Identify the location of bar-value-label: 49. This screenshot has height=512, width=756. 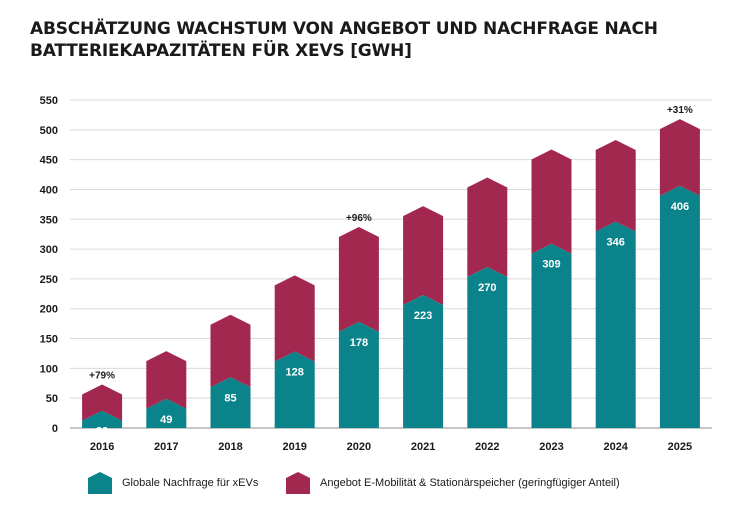
(166, 420).